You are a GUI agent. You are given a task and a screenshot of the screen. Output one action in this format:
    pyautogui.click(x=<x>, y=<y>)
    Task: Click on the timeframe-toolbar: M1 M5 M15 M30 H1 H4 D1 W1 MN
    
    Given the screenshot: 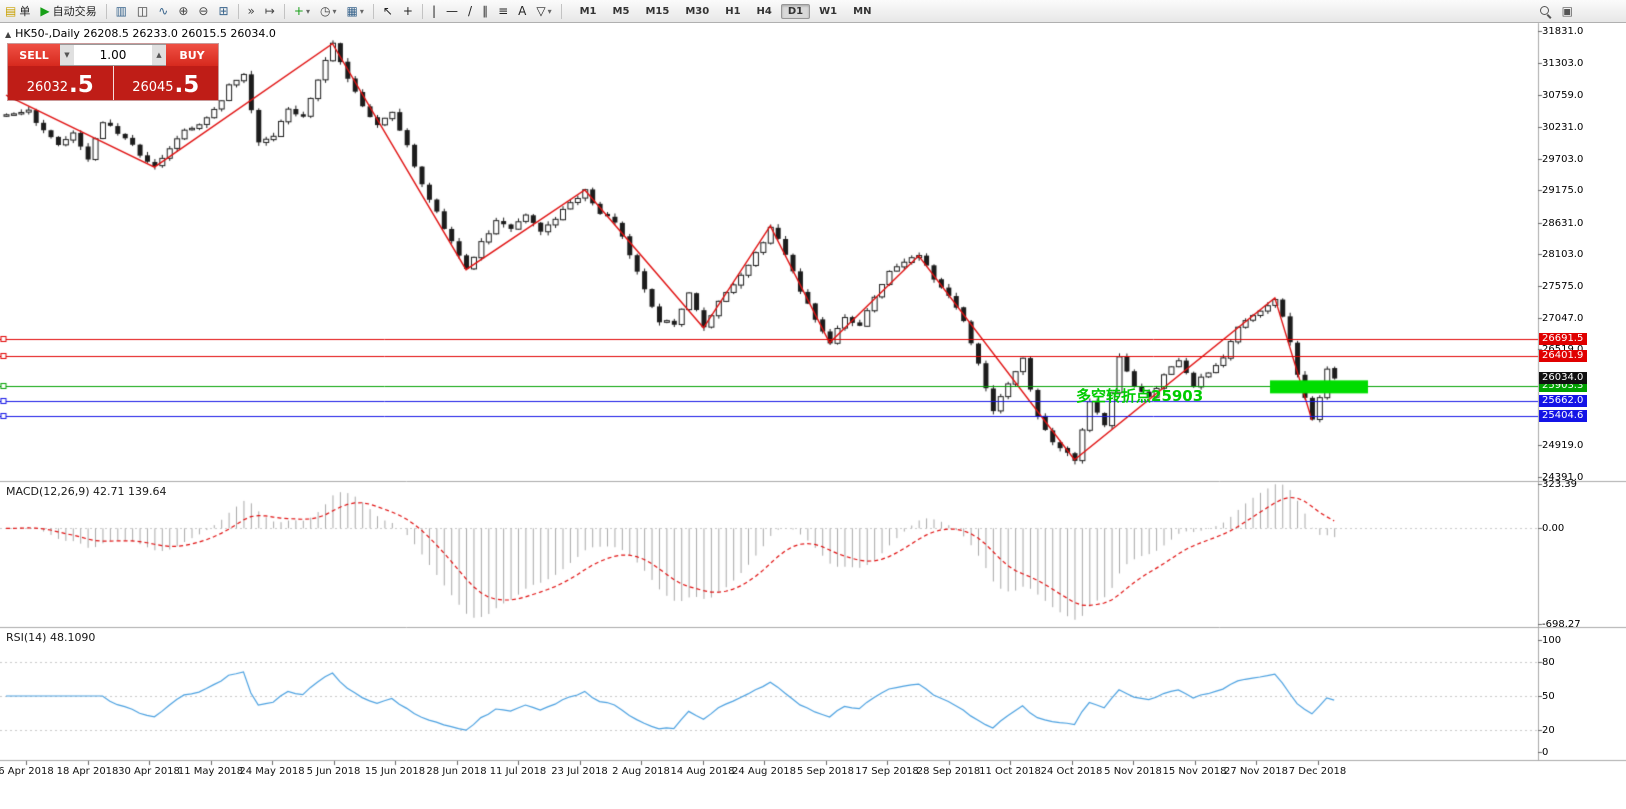 What is the action you would take?
    pyautogui.click(x=726, y=11)
    